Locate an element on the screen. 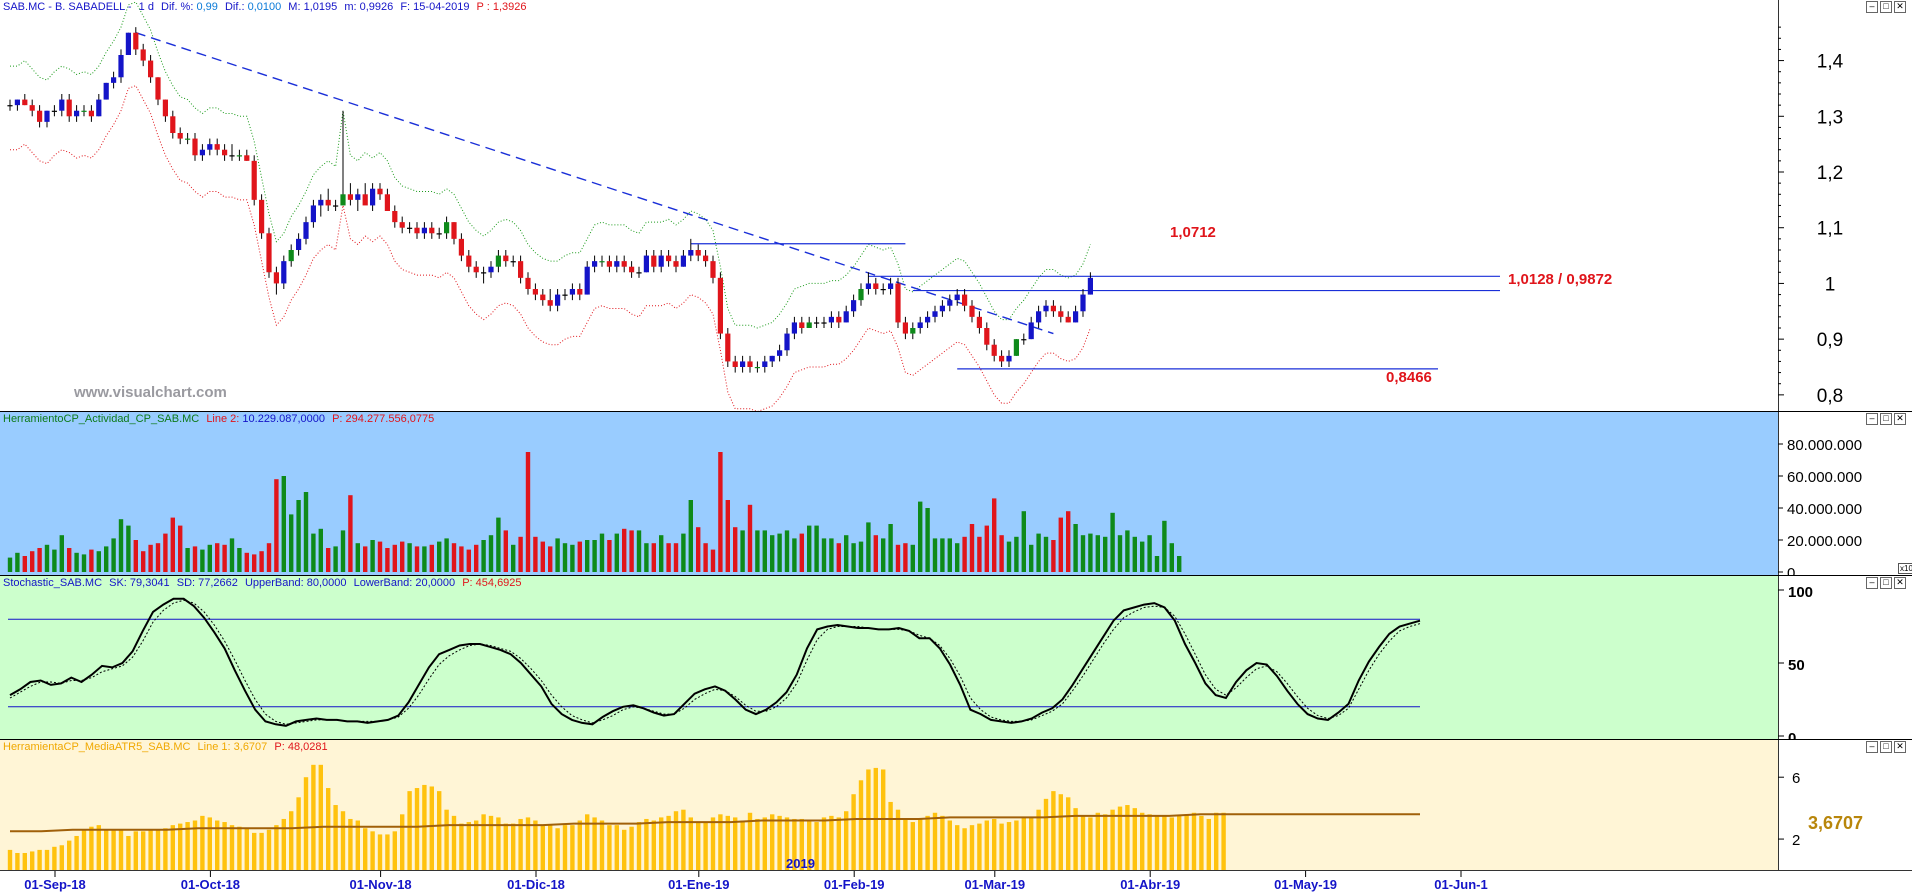  atr-last-value: 3,6707 is located at coordinates (1836, 823).